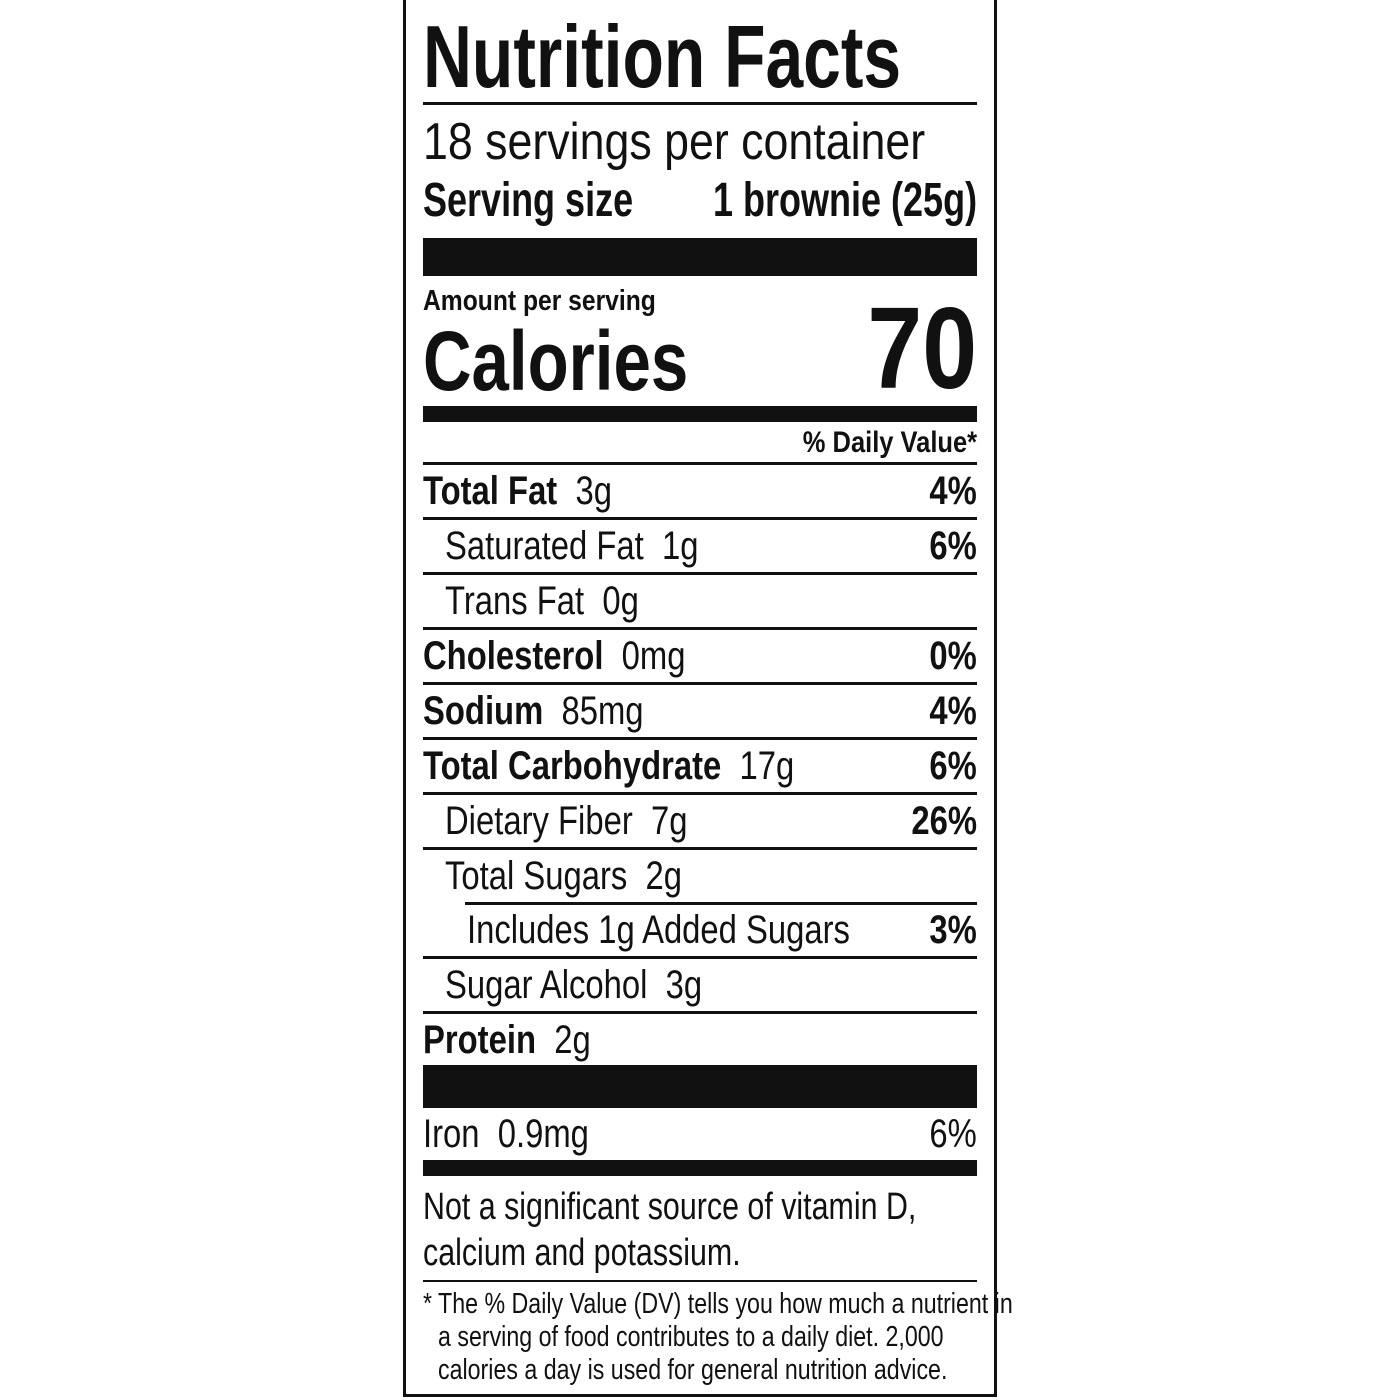 The image size is (1400, 1400). Describe the element at coordinates (653, 656) in the screenshot. I see `nutrient-amount: 0mg` at that location.